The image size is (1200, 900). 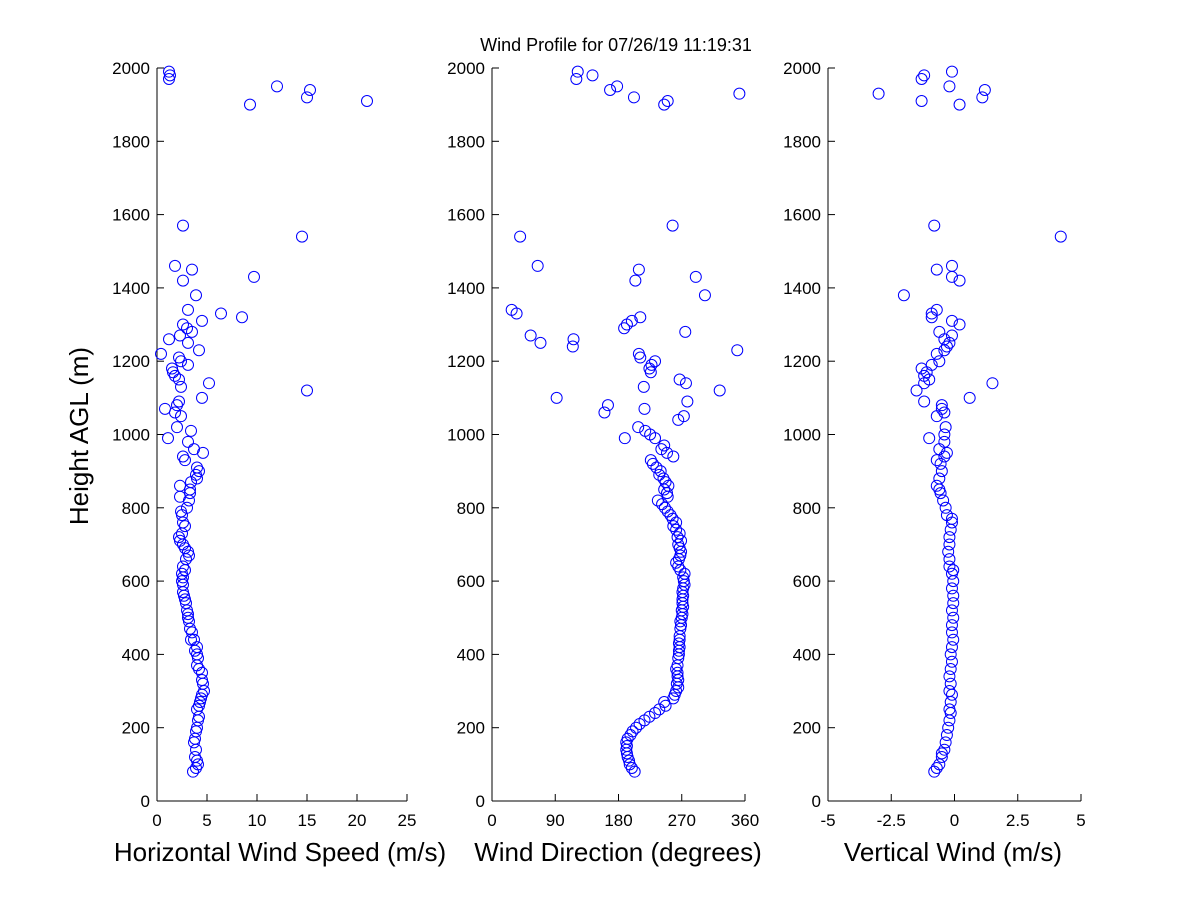 What do you see at coordinates (682, 820) in the screenshot?
I see `x-tick-label: 270` at bounding box center [682, 820].